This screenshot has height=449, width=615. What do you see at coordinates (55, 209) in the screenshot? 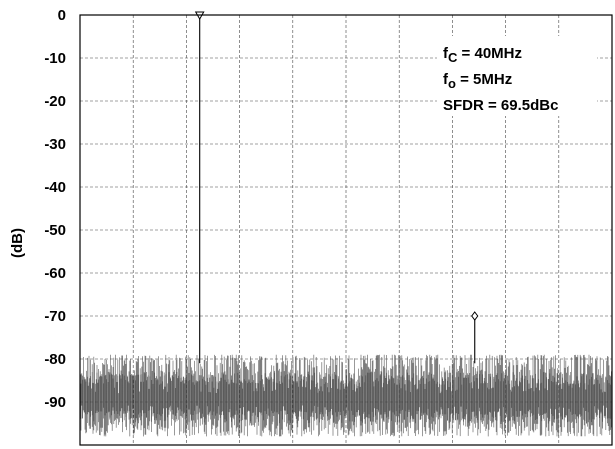
I see `y-tick-labels: 0 -10 -20 -30 -40 -50 -60 -70 -80 -90` at bounding box center [55, 209].